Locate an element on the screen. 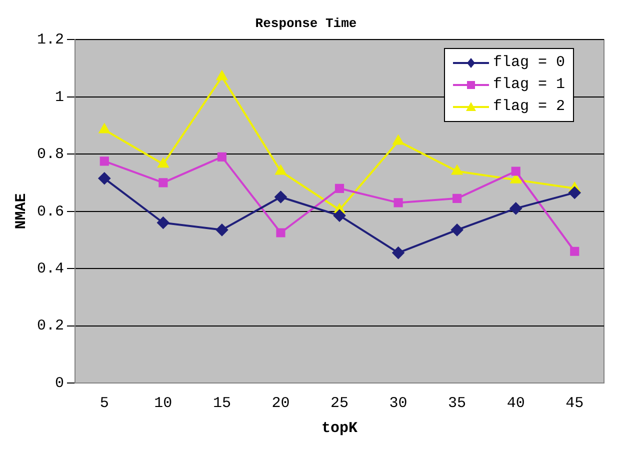 The height and width of the screenshot is (449, 622). y-tick-label: 0 is located at coordinates (59, 383).